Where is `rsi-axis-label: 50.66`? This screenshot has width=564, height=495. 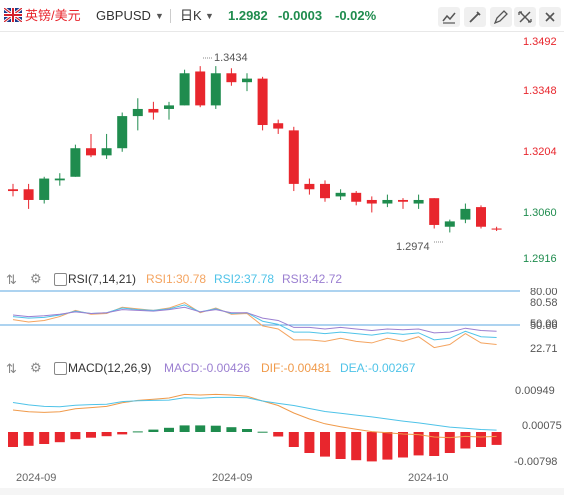
rsi-axis-label: 50.66 is located at coordinates (544, 326).